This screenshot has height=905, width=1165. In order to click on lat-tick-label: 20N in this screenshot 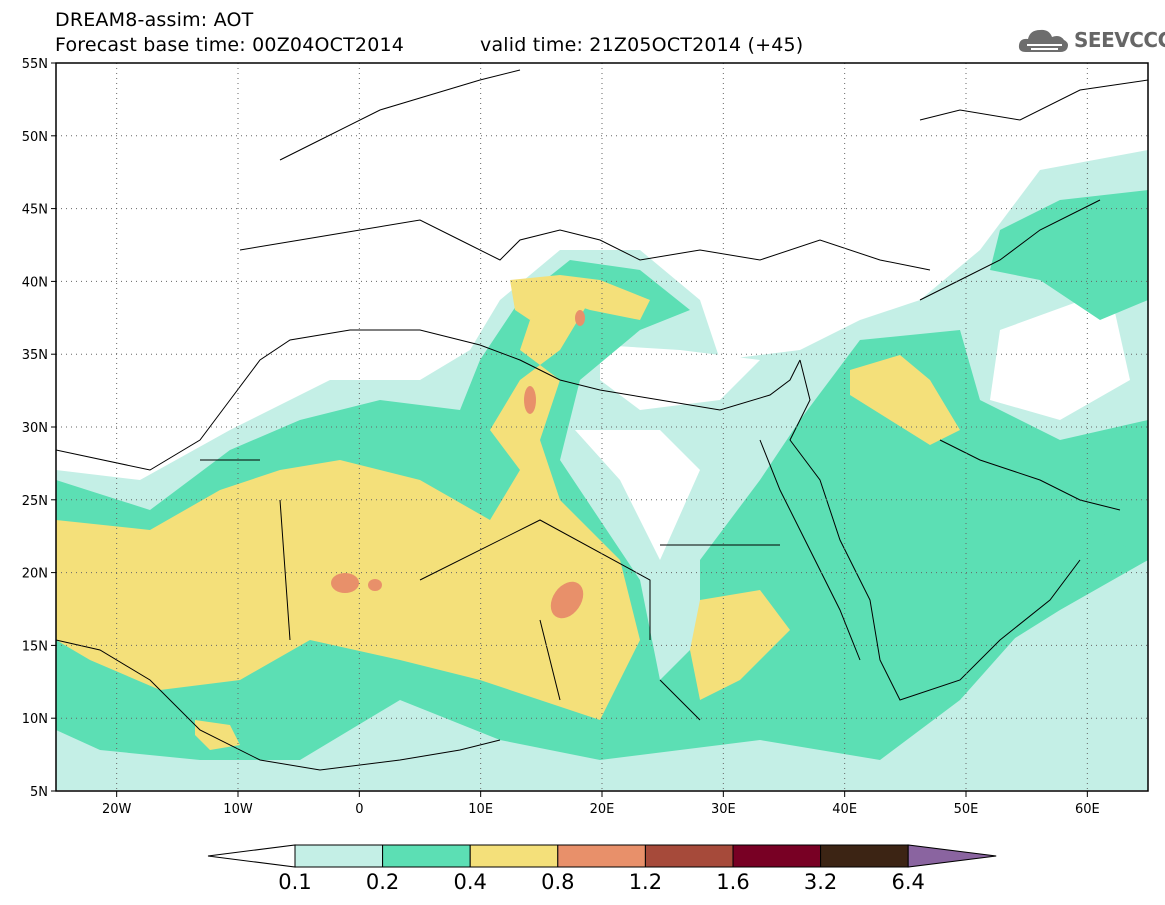, I will do `click(35, 574)`.